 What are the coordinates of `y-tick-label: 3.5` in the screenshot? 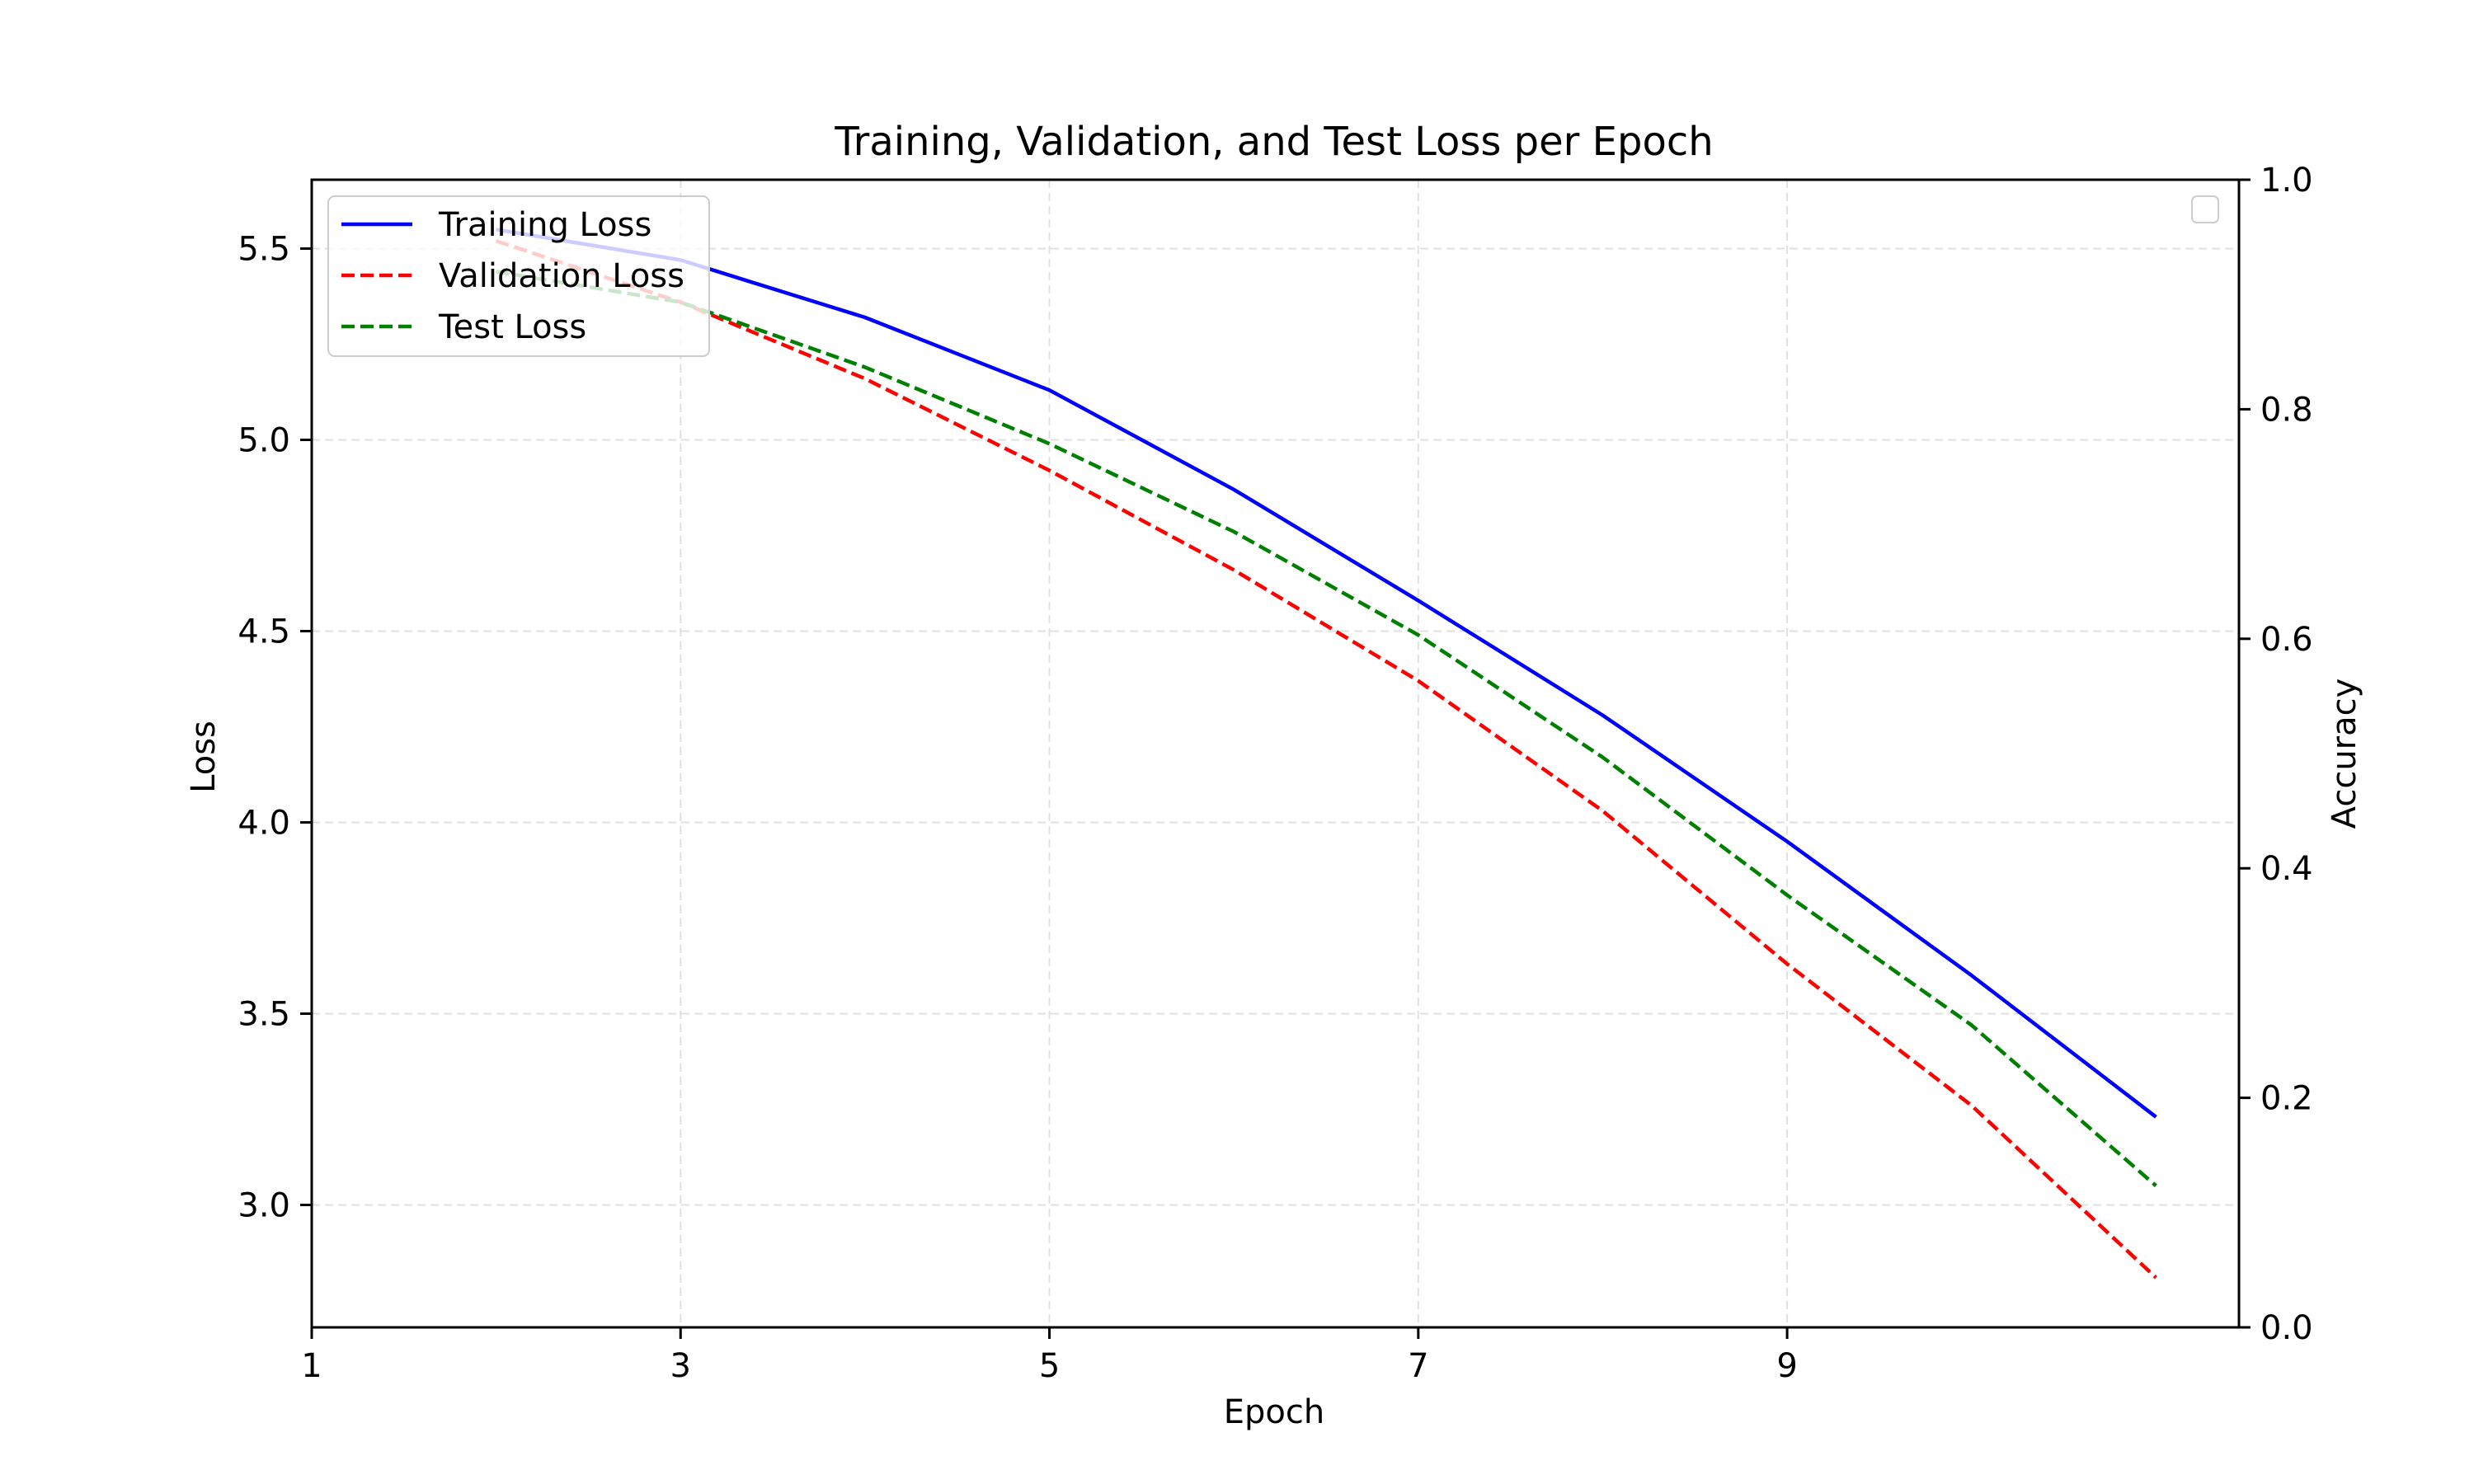 It's located at (264, 1015).